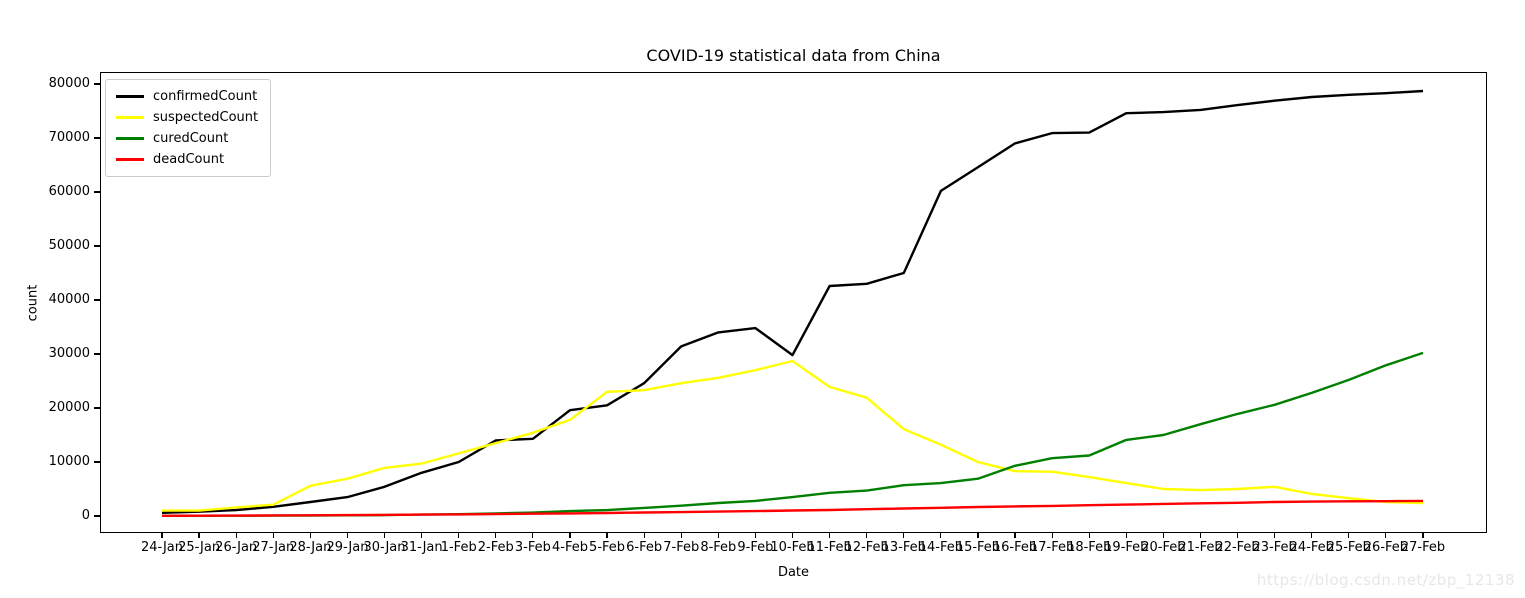 The image size is (1525, 598). I want to click on x-tick-label: 15-Feb, so click(978, 547).